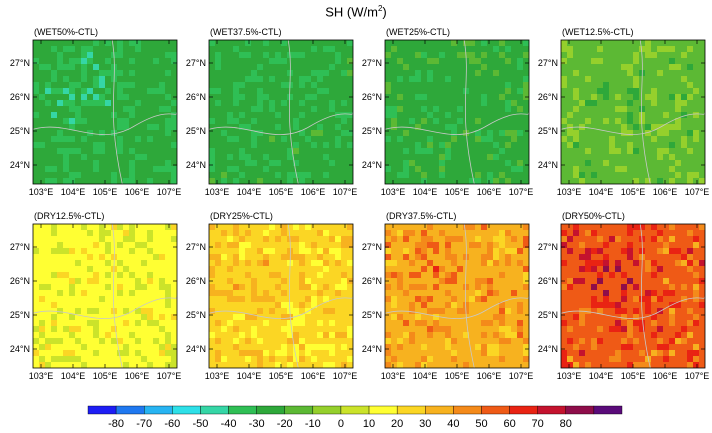 This screenshot has height=433, width=712. What do you see at coordinates (116, 424) in the screenshot?
I see `colorbar-label: -80` at bounding box center [116, 424].